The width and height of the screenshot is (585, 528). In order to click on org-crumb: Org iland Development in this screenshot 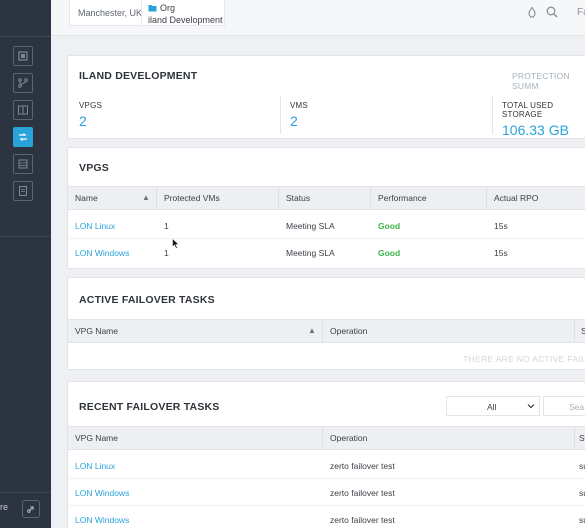, I will do `click(183, 13)`.